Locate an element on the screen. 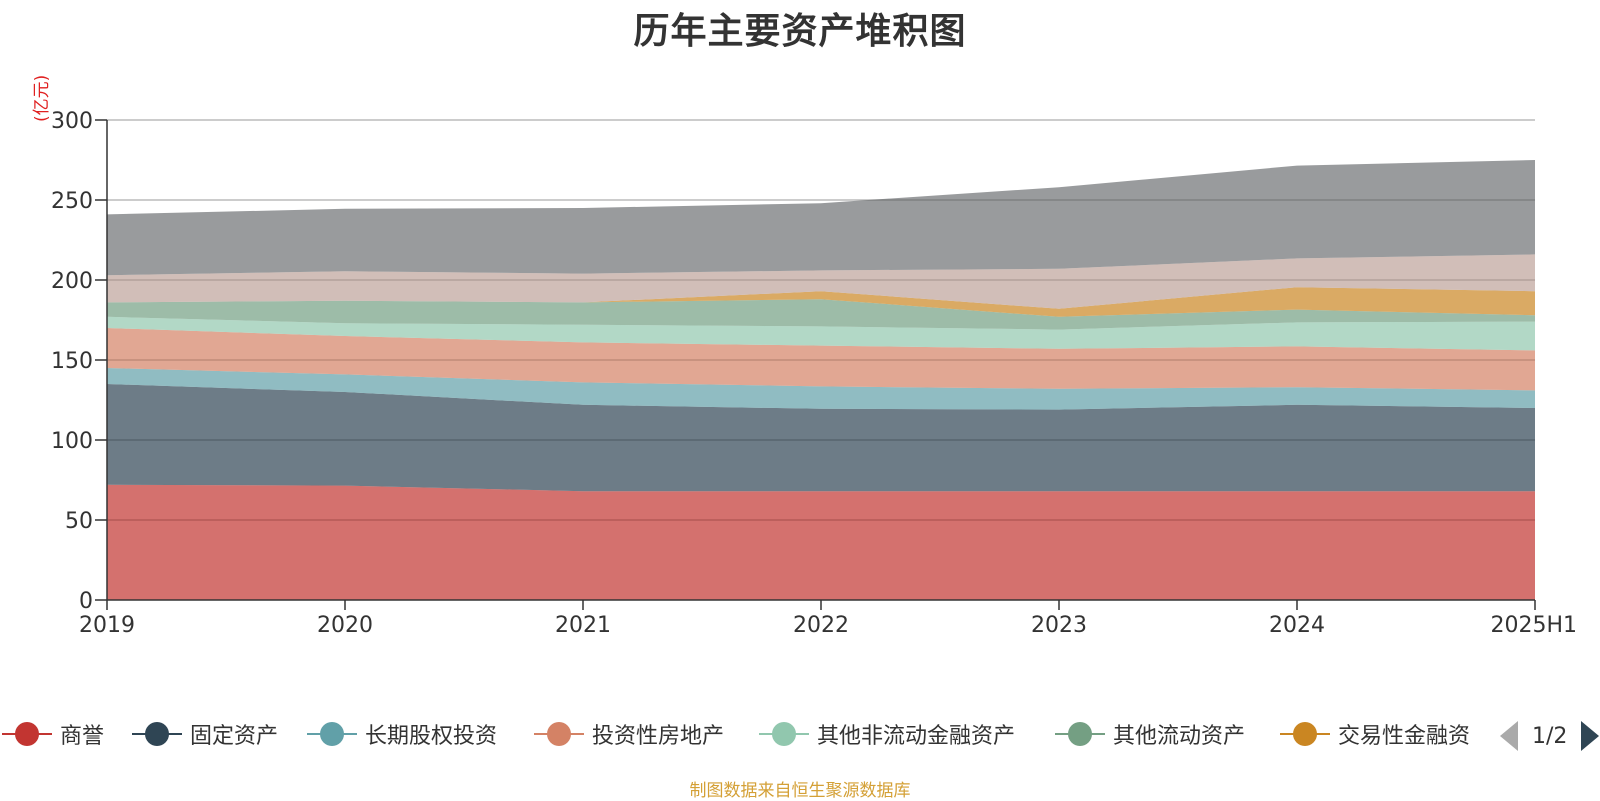 This screenshot has height=801, width=1600. legend-item: 投资性房地产 is located at coordinates (628, 734).